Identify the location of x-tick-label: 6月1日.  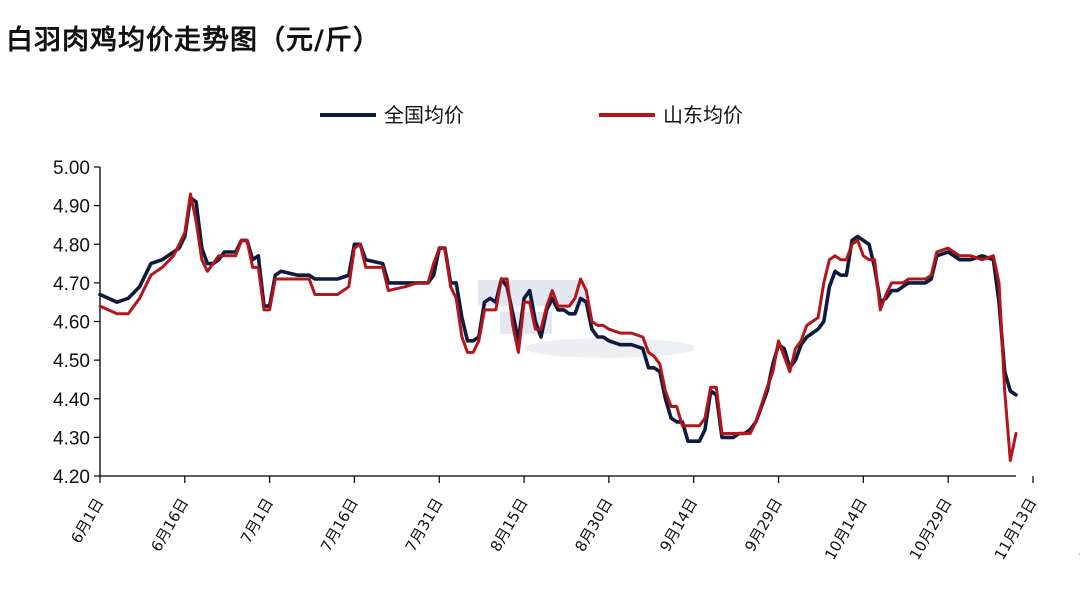
(87, 521).